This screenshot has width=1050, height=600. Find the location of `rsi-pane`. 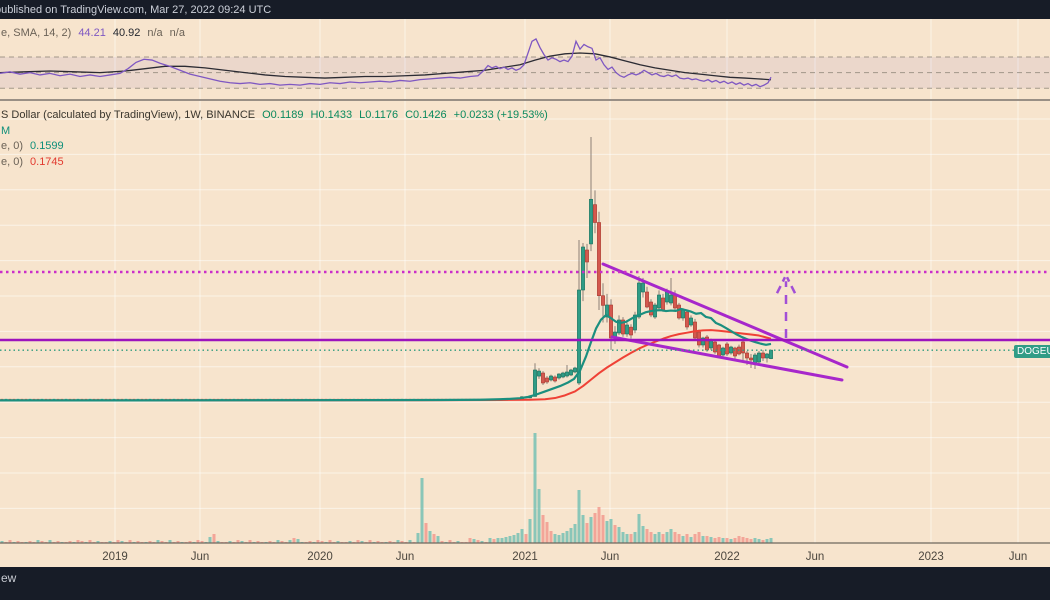

rsi-pane is located at coordinates (525, 63).